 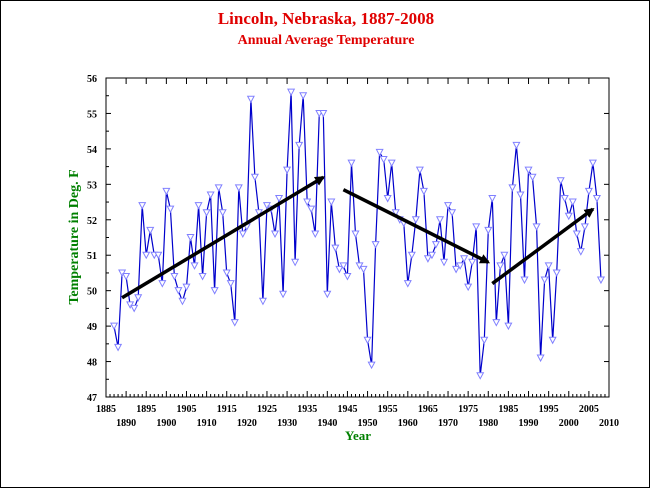 What do you see at coordinates (589, 409) in the screenshot?
I see `x-tick-label-upper: 2005` at bounding box center [589, 409].